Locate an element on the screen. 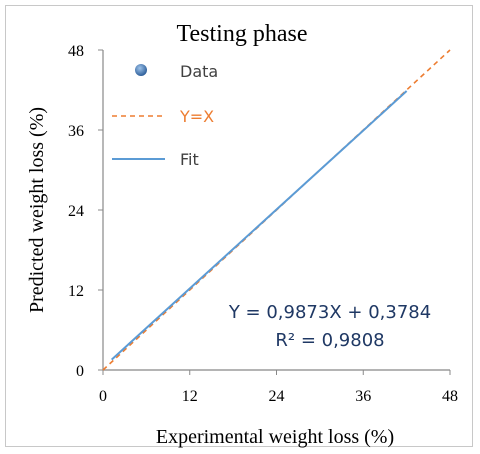 This screenshot has width=480, height=454. x-tick-label: 24 is located at coordinates (277, 396).